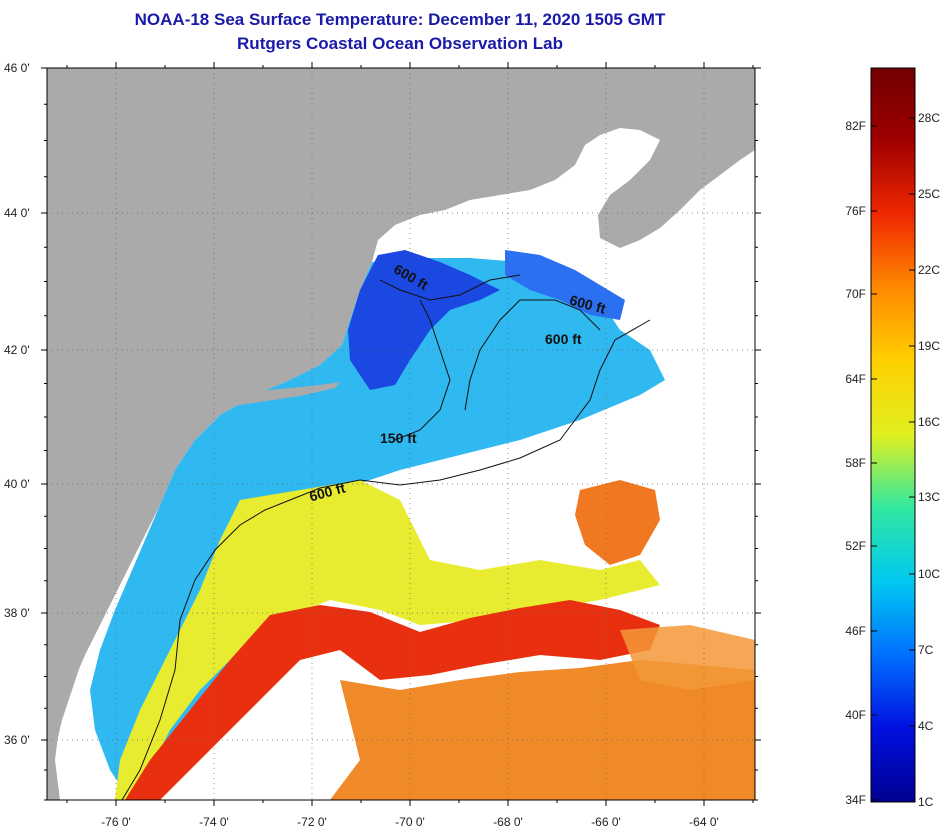 The image size is (944, 832). Describe the element at coordinates (424, 320) in the screenshot. I see `gulf-of-maine-cold` at that location.